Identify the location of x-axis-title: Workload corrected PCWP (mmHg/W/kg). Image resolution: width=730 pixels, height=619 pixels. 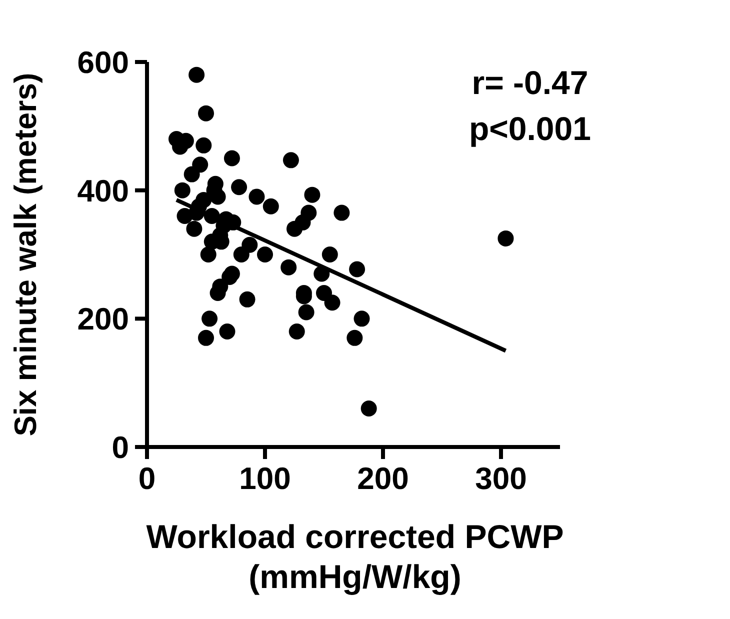
(355, 556).